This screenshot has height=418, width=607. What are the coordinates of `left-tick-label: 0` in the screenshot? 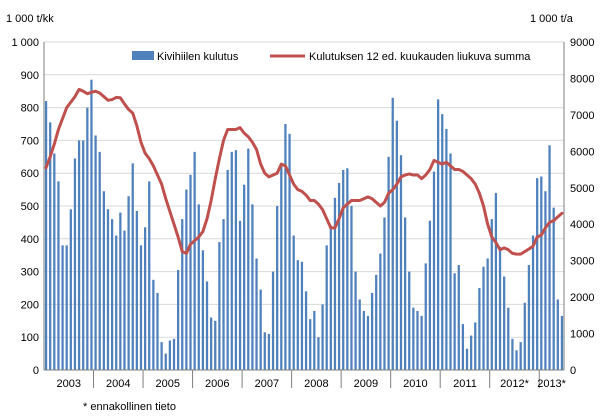 It's located at (36, 371).